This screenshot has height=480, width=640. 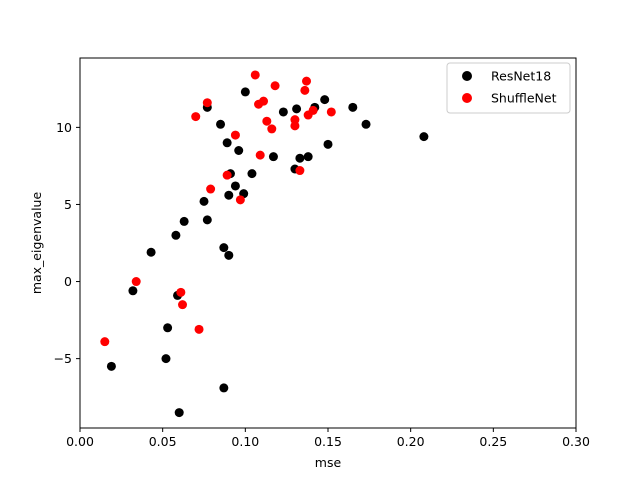 I want to click on legend-marker-resnet18, so click(x=467, y=76).